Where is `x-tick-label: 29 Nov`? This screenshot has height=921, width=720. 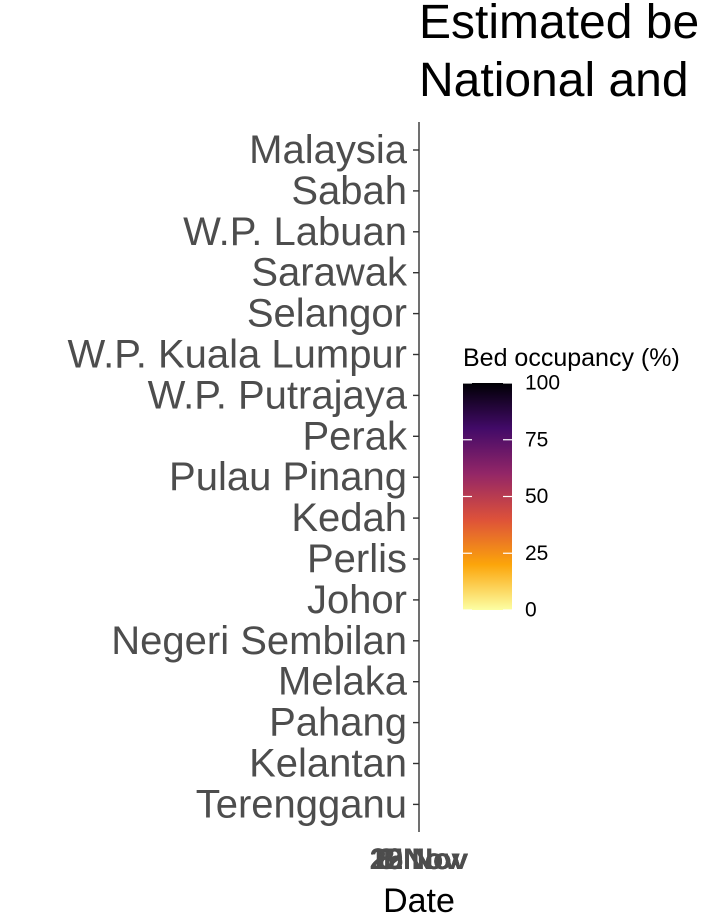 x-tick-label: 29 Nov is located at coordinates (419, 859).